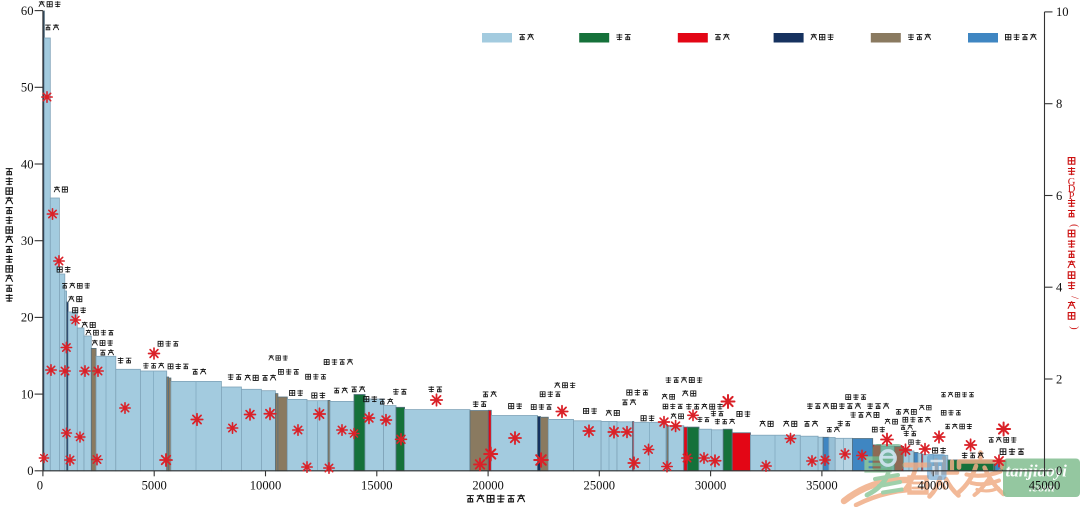 The height and width of the screenshot is (507, 1080). Describe the element at coordinates (27, 318) in the screenshot. I see `svg-text: 20` at that location.